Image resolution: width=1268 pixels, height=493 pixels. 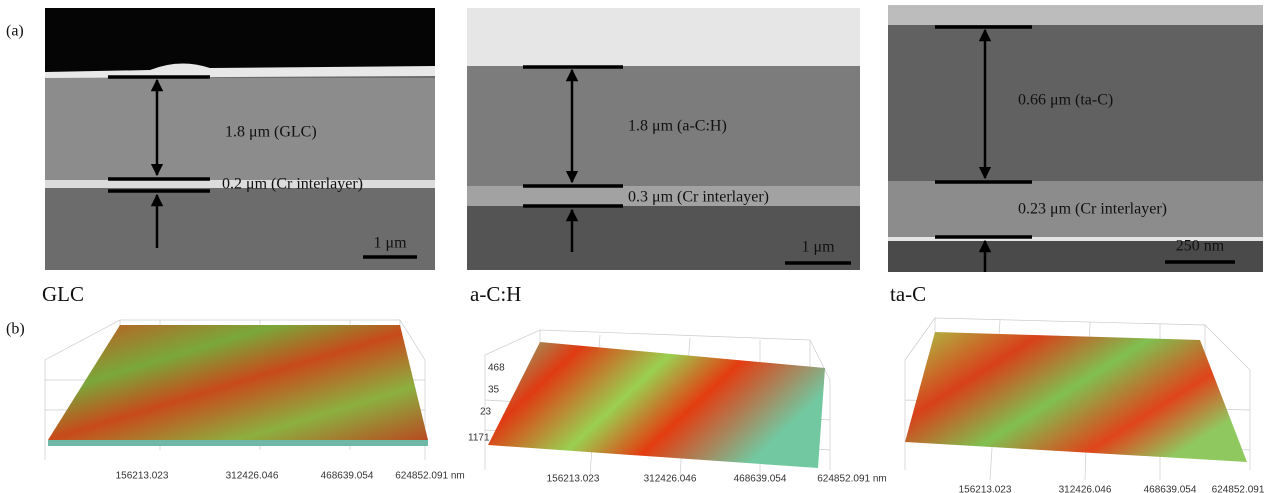 I want to click on annotation: 1.8 μm (a-C:H), so click(x=677, y=126).